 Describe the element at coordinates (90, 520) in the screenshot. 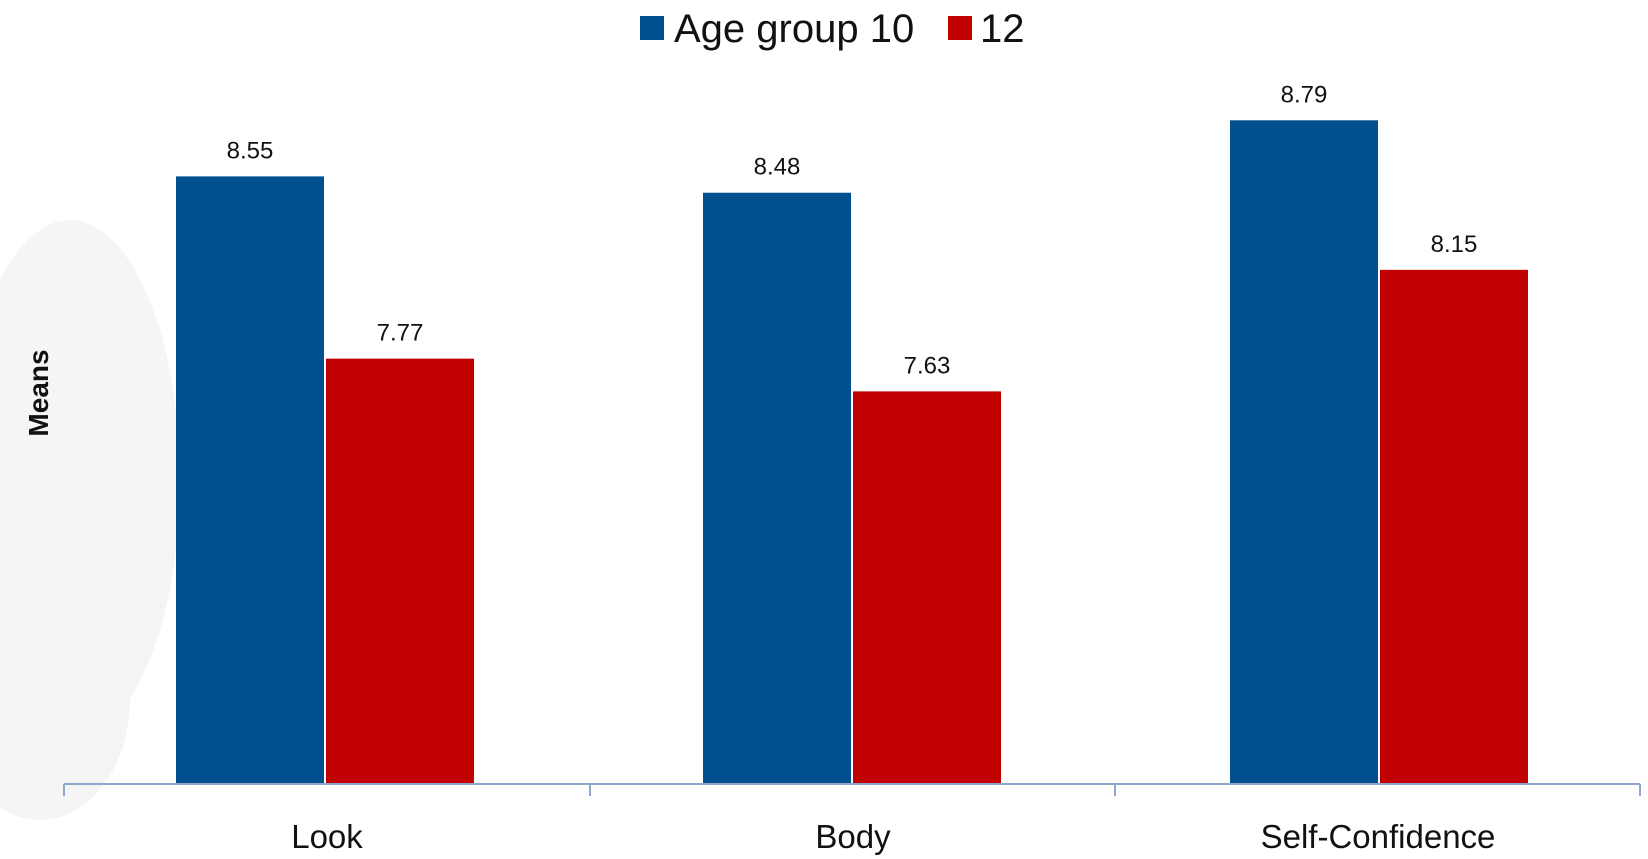

I see `background-watermark` at that location.